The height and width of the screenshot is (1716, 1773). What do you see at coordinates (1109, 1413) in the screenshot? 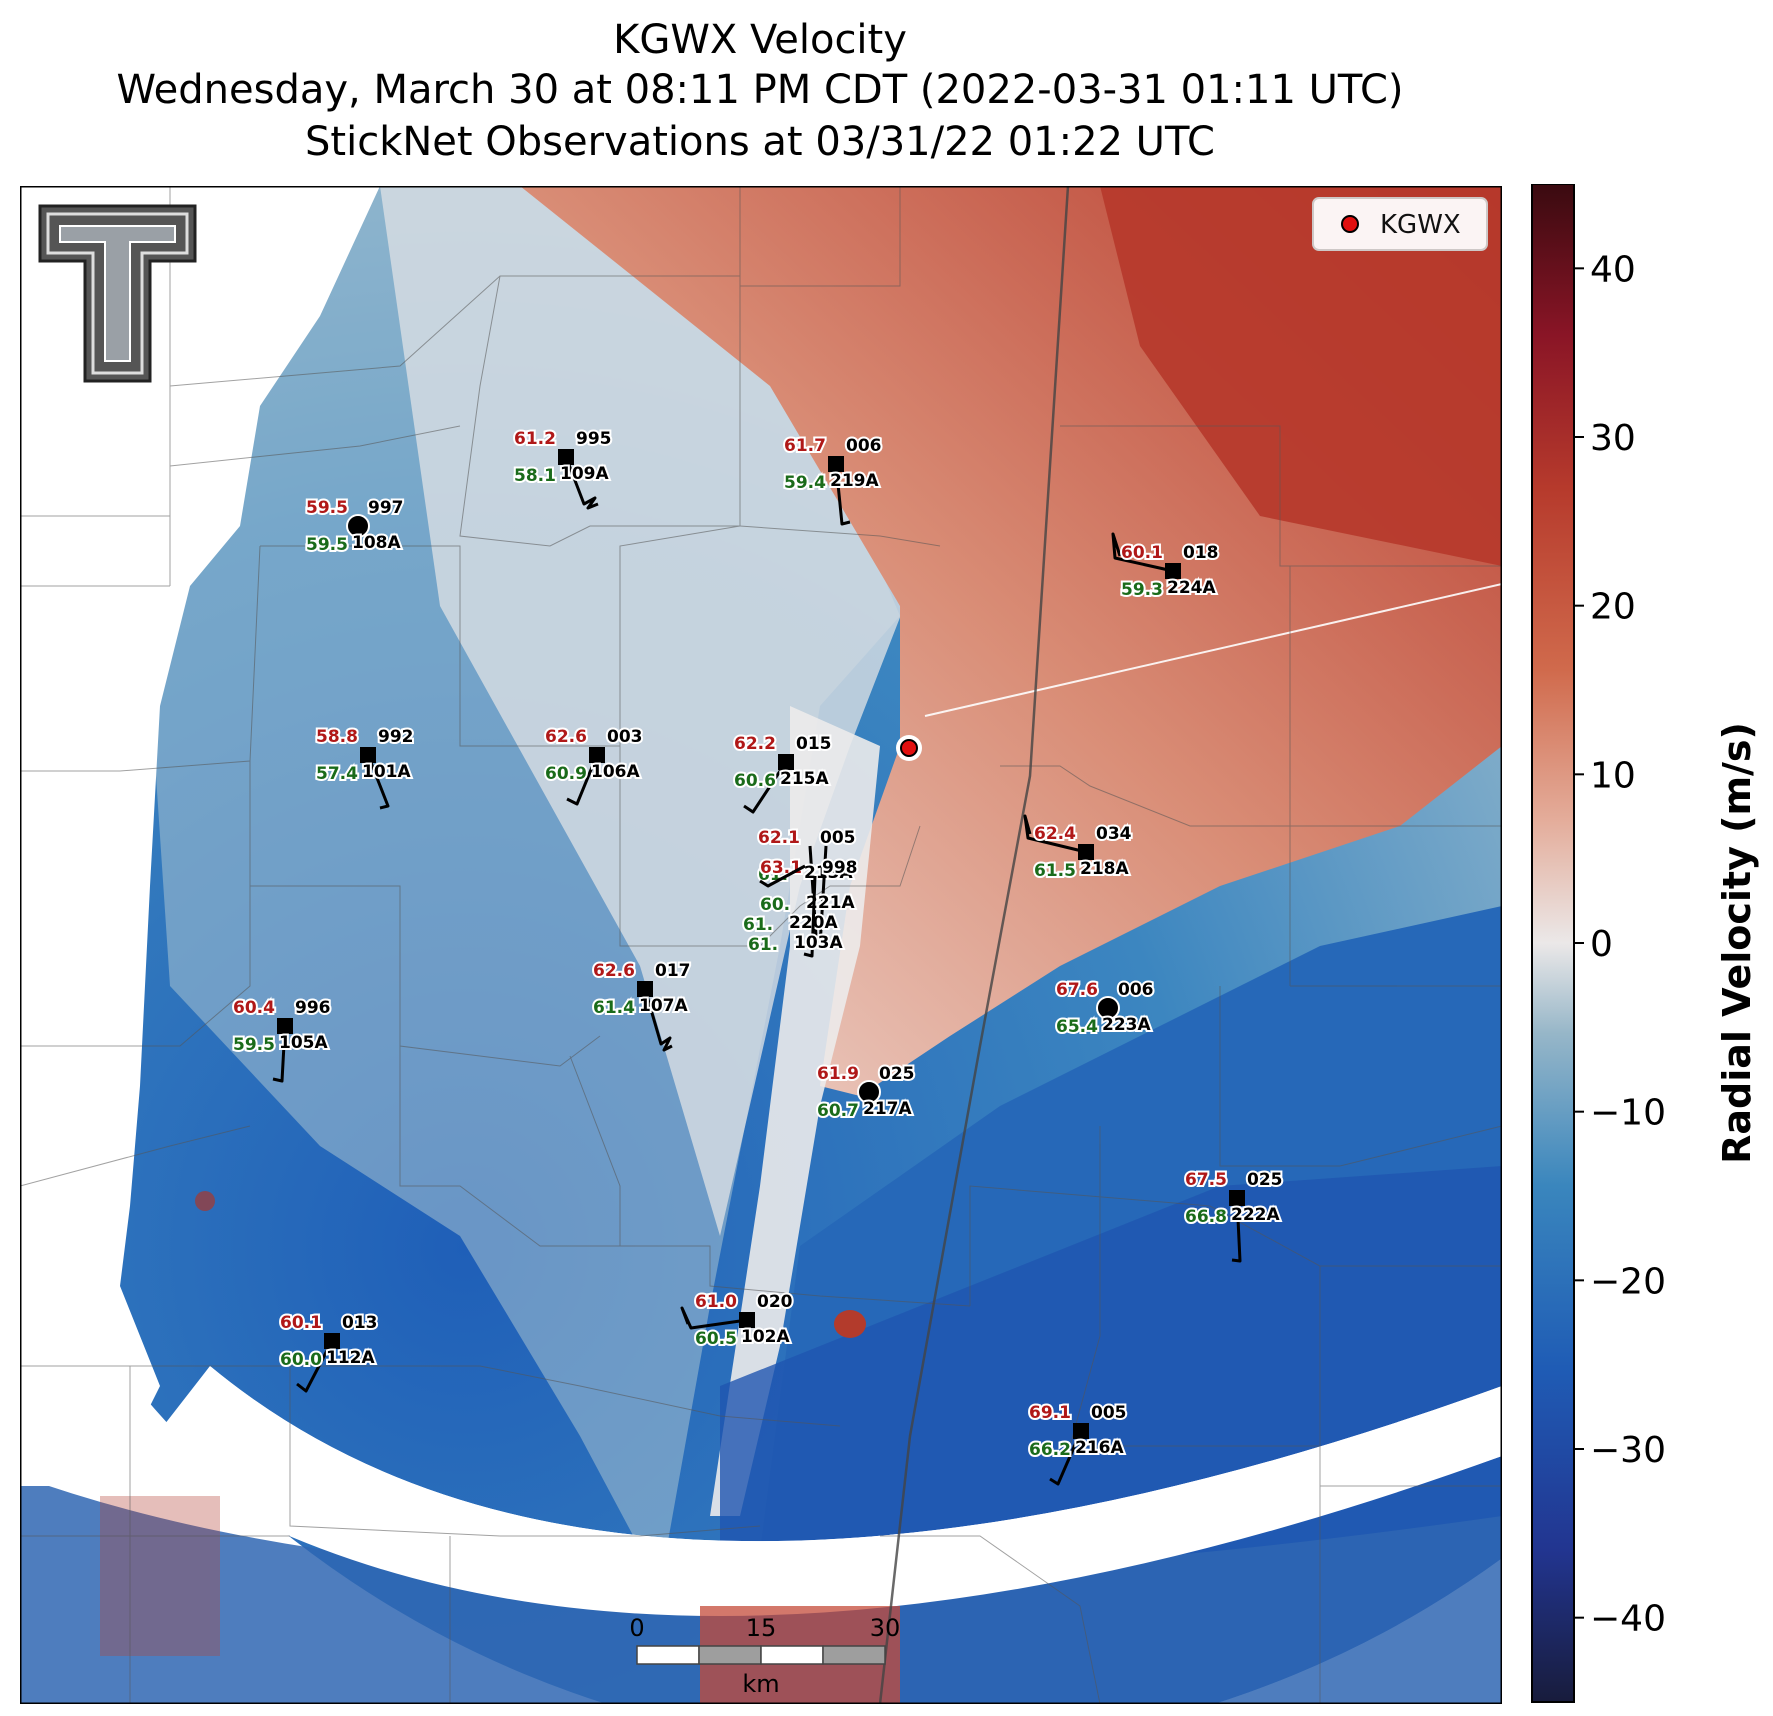
I see `station-pressure: 005` at bounding box center [1109, 1413].